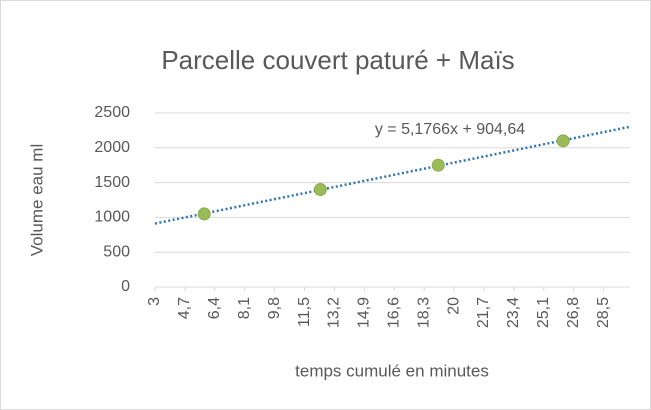 This screenshot has width=651, height=410. Describe the element at coordinates (334, 312) in the screenshot. I see `x-tick-label: 13,2` at that location.